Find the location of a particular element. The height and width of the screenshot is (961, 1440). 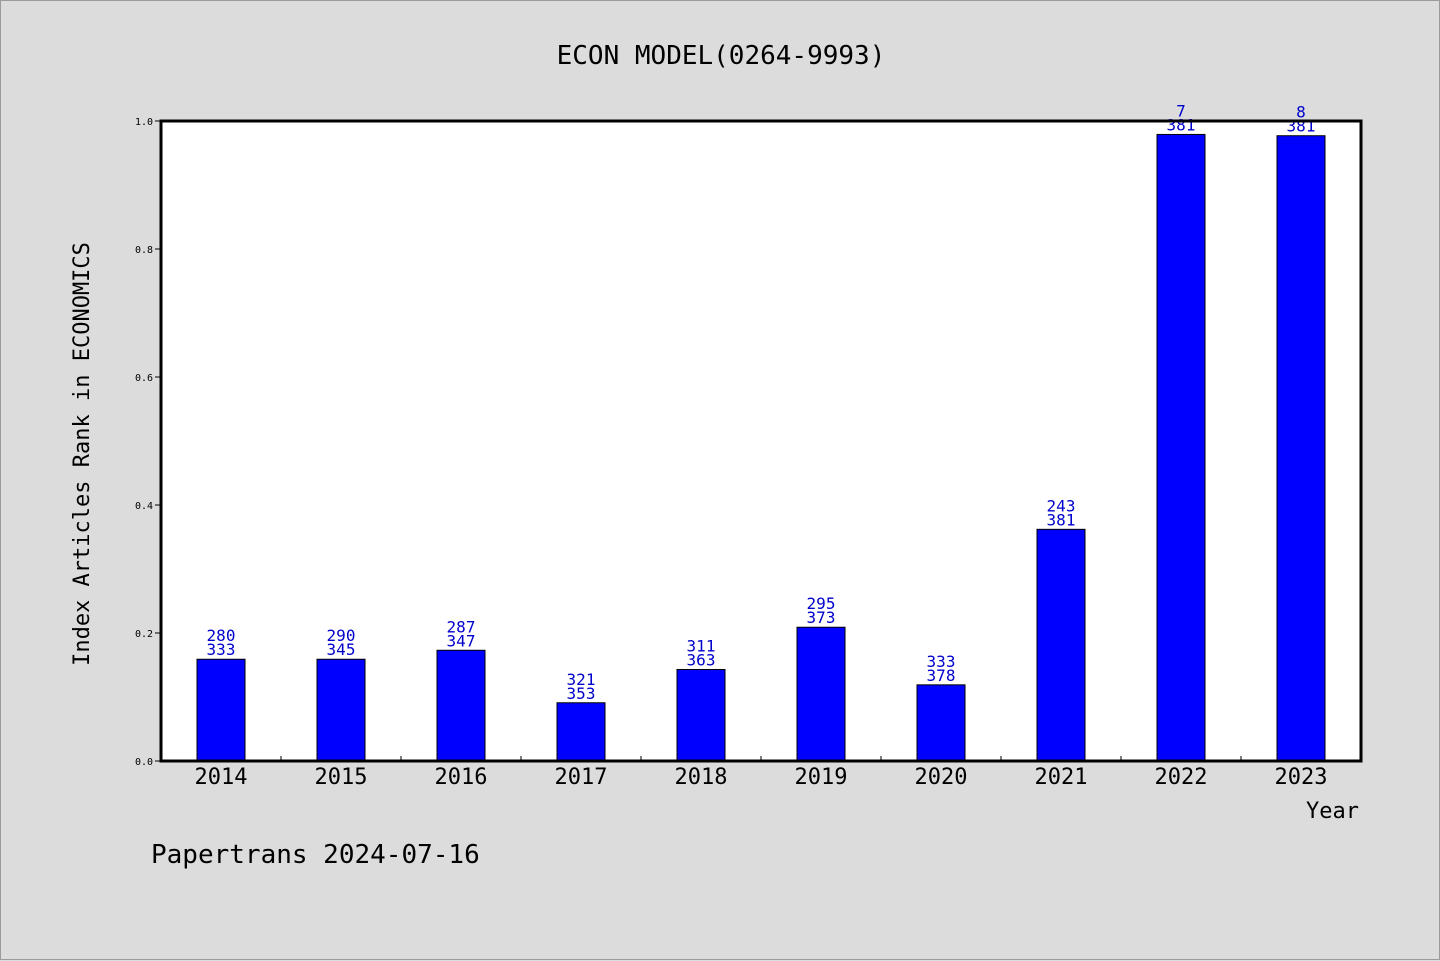

x-tick-label: 2016 is located at coordinates (461, 777).